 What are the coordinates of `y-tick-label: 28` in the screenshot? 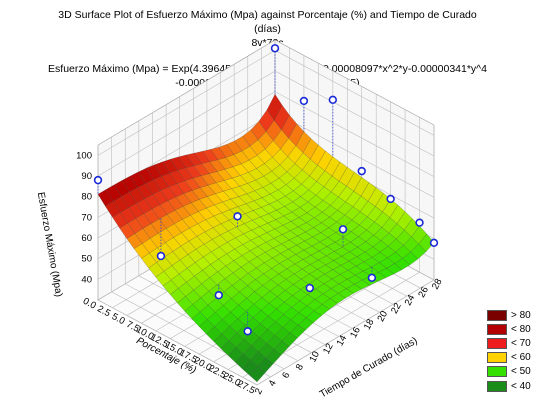 It's located at (437, 284).